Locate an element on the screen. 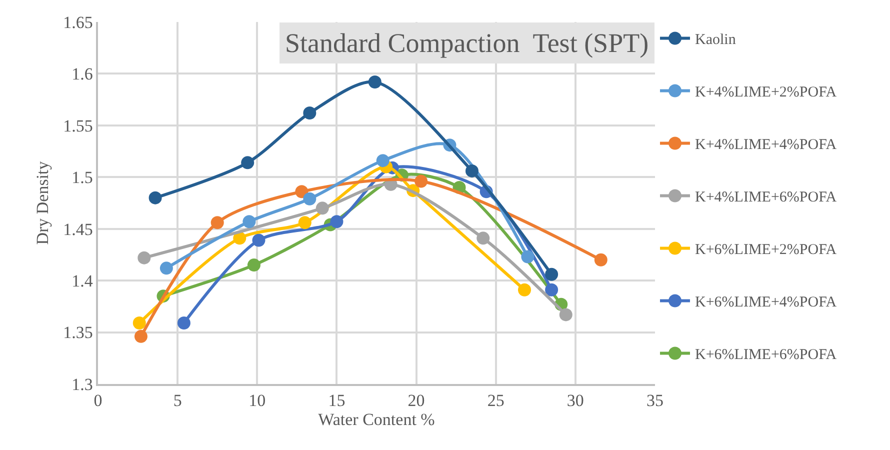 Image resolution: width=890 pixels, height=450 pixels. x-tick-label: 25 is located at coordinates (495, 400).